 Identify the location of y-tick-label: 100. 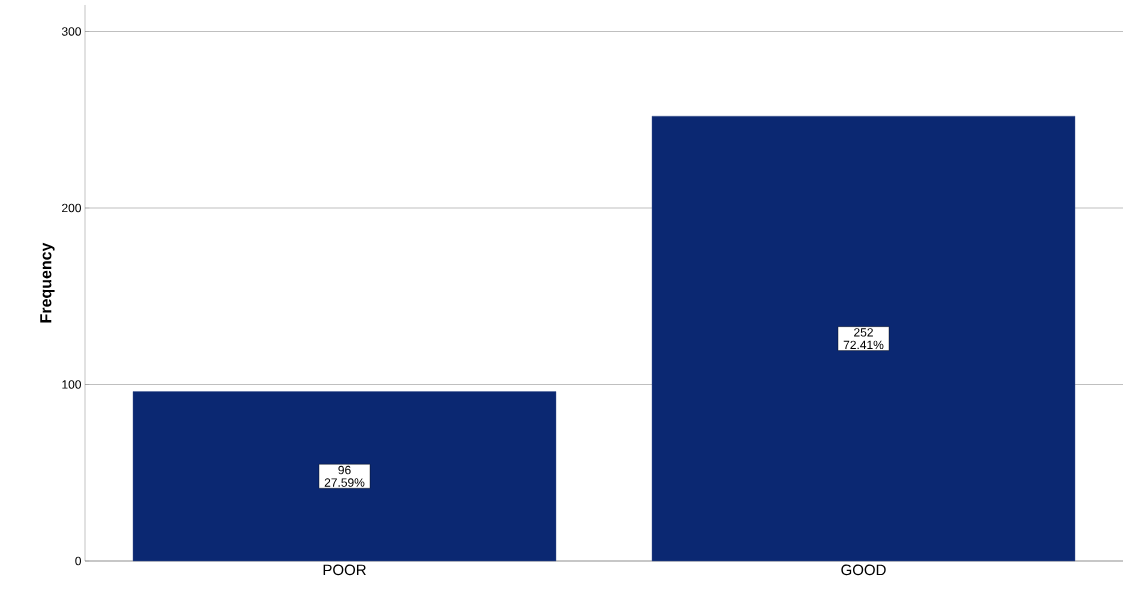
(71, 384).